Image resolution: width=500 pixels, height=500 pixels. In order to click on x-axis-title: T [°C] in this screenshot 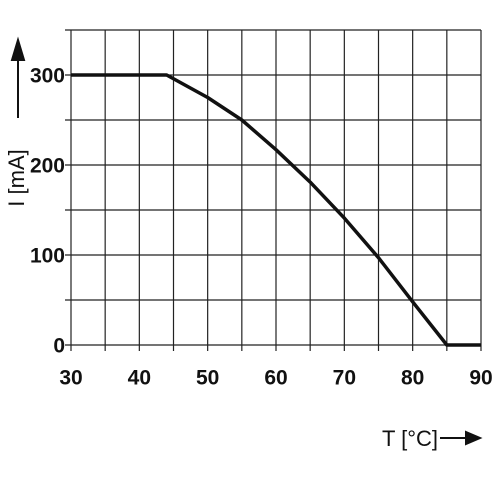, I will do `click(410, 438)`.